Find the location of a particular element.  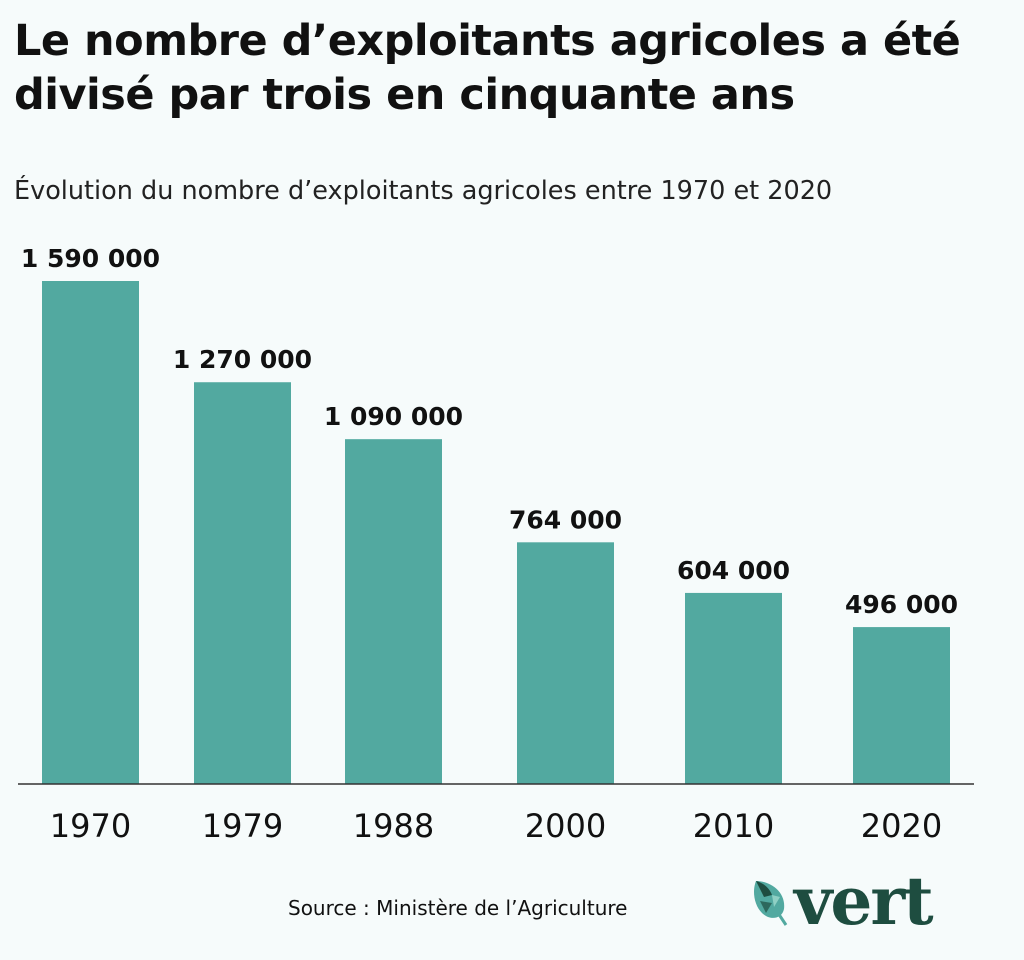

data-label: 496 000 is located at coordinates (901, 604).